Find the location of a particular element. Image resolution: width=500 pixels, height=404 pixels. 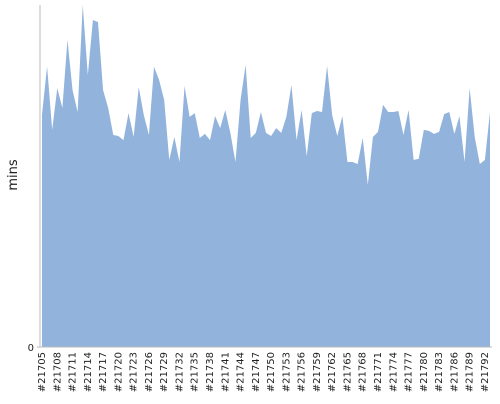

x-tick-label: #21771 is located at coordinates (378, 372).